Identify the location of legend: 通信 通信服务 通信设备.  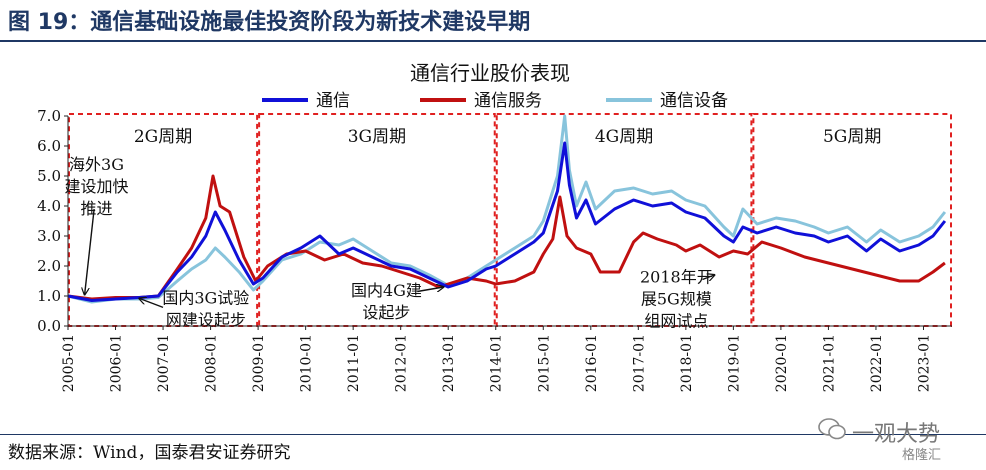
(495, 101).